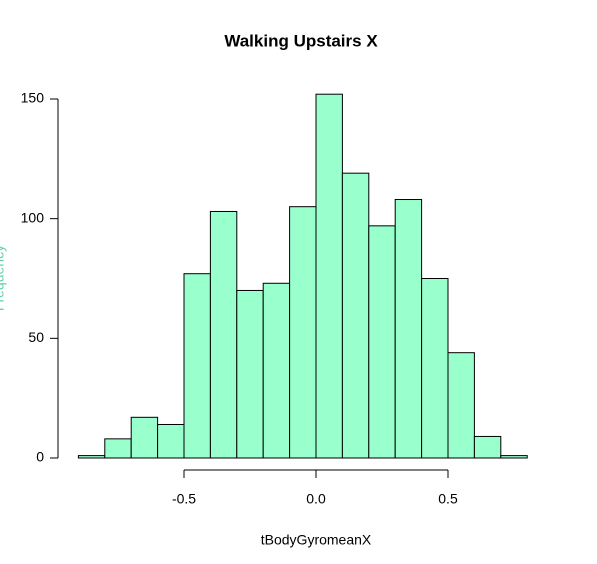 This screenshot has width=597, height=564. Describe the element at coordinates (33, 98) in the screenshot. I see `y-tick-label: 150` at that location.